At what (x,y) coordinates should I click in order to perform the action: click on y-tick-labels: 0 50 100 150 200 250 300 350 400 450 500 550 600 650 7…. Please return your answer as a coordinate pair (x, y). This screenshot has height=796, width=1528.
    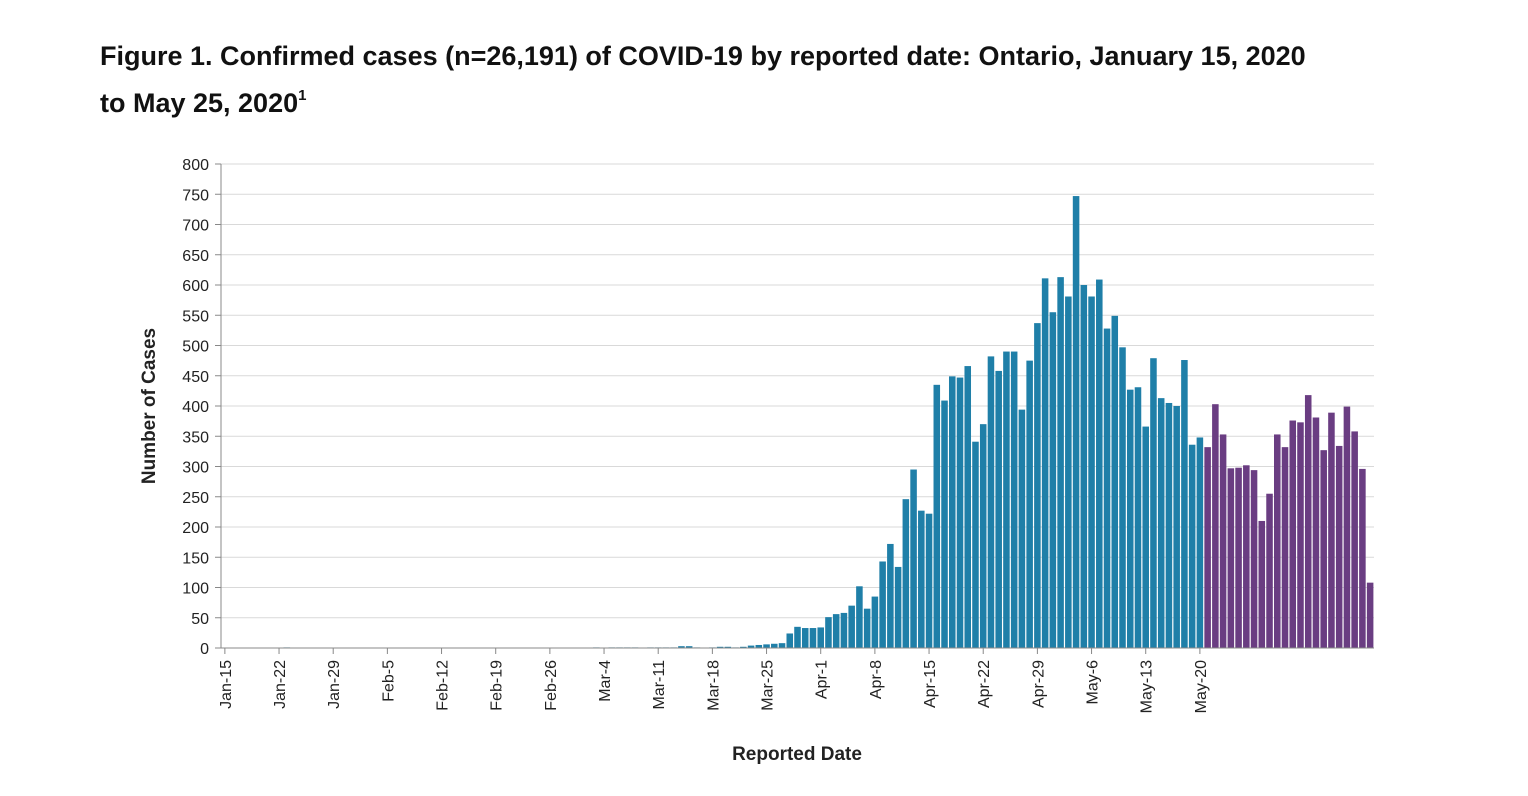
    Looking at the image, I should click on (195, 407).